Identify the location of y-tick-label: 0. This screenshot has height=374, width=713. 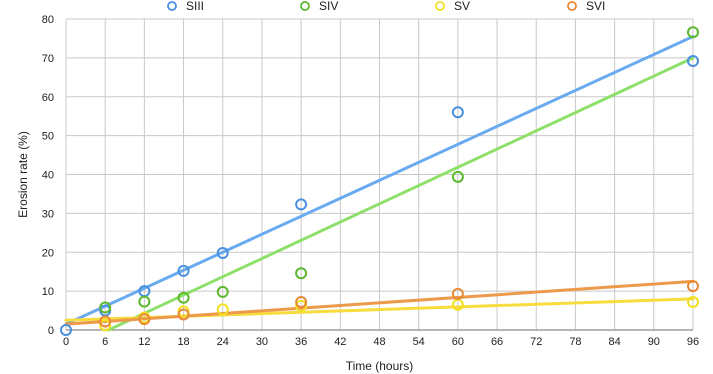
(51, 331).